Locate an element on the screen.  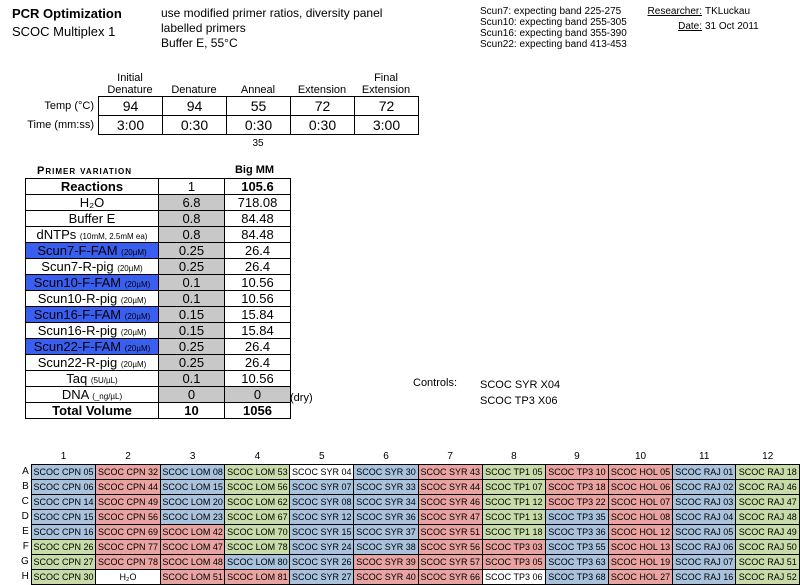
primer-name: Scun22-F-FAM (20µM) is located at coordinates (92, 346).